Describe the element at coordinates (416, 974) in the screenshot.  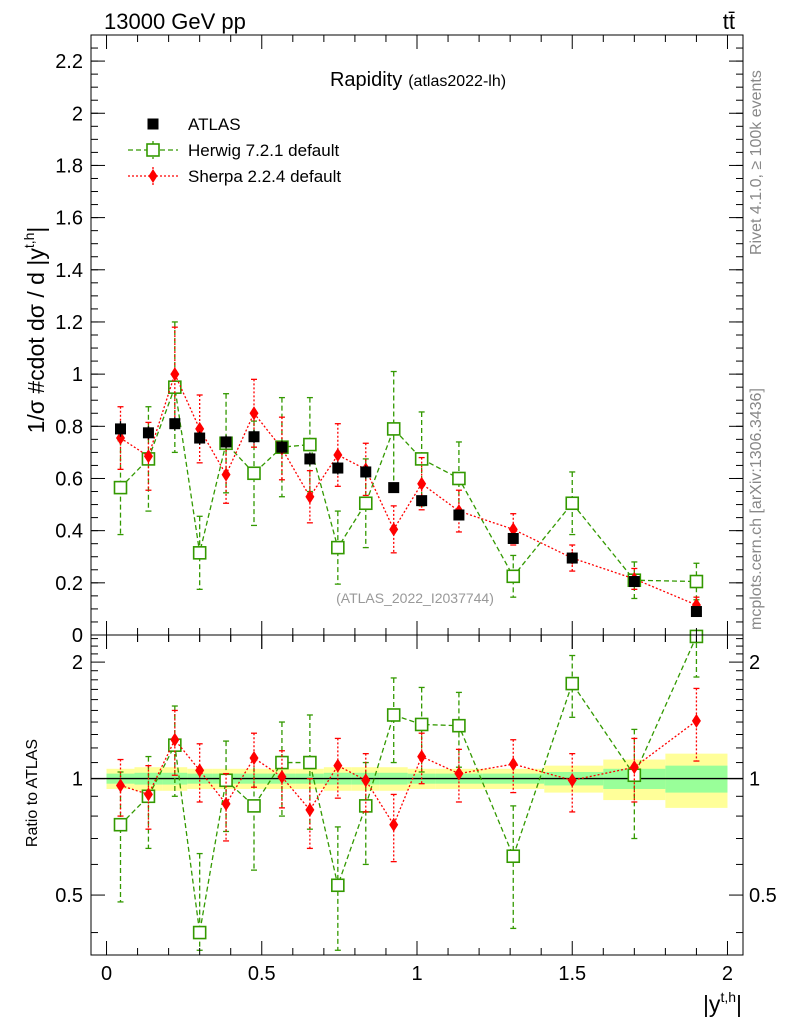
I see `x-tick-label: 1` at that location.